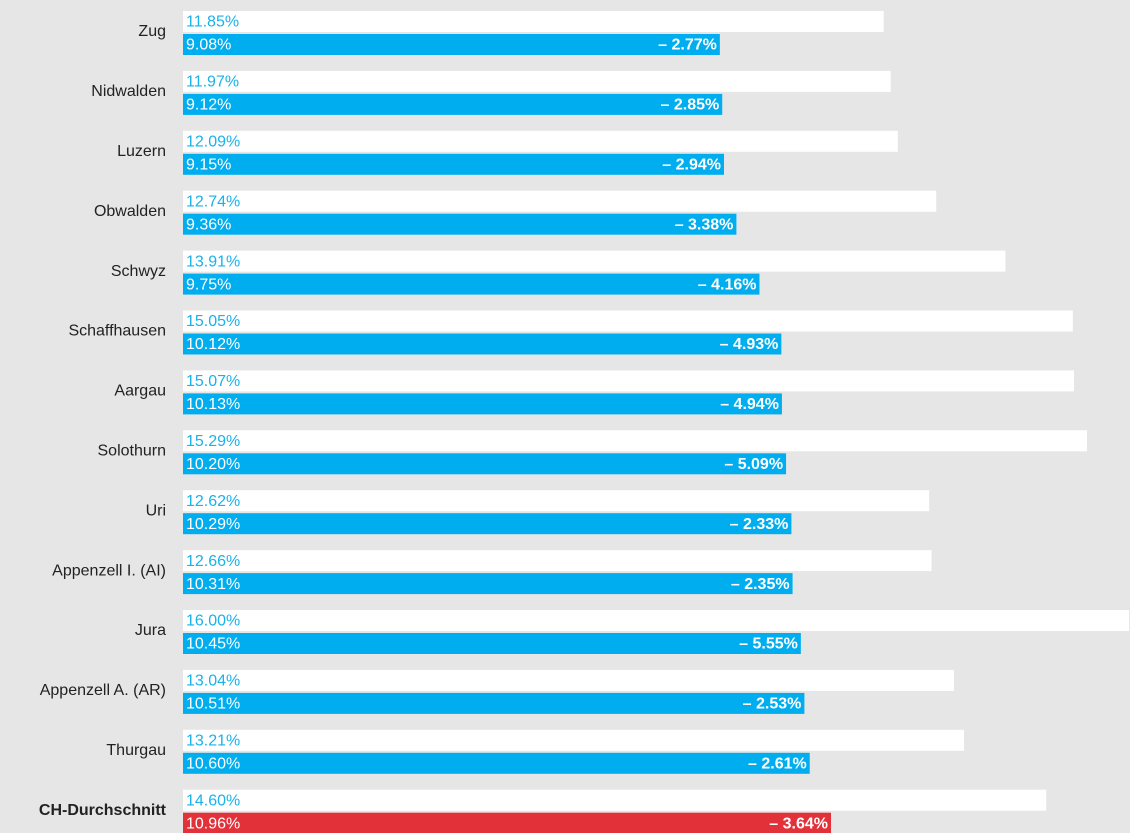 Image resolution: width=1130 pixels, height=833 pixels. I want to click on value-label: 13.04%, so click(213, 681).